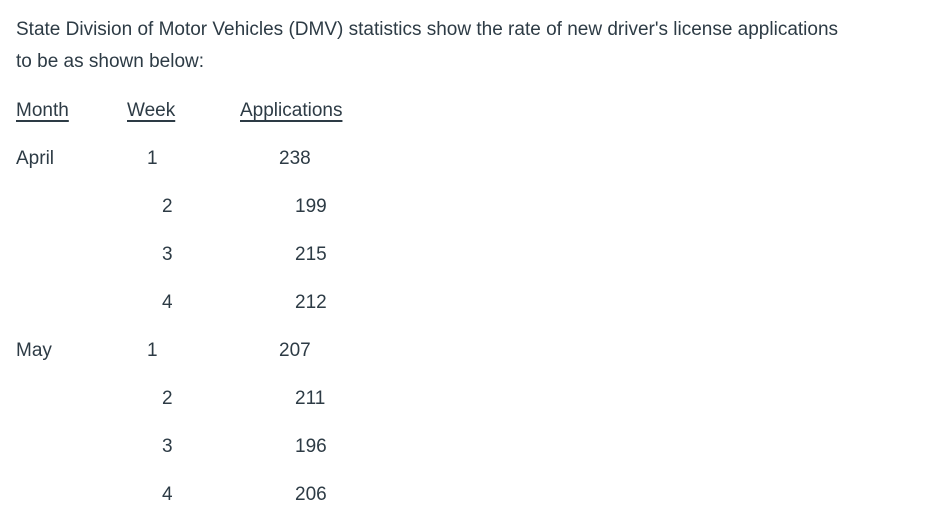 This screenshot has width=946, height=520. I want to click on cell-month: May, so click(34, 350).